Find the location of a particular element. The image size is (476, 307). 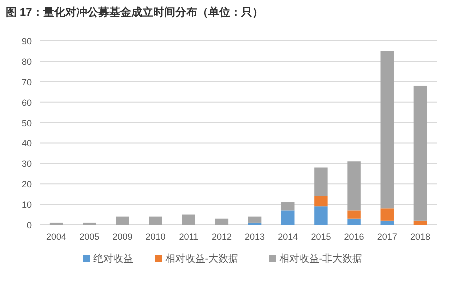

x-tick-label: 2011 is located at coordinates (189, 237).